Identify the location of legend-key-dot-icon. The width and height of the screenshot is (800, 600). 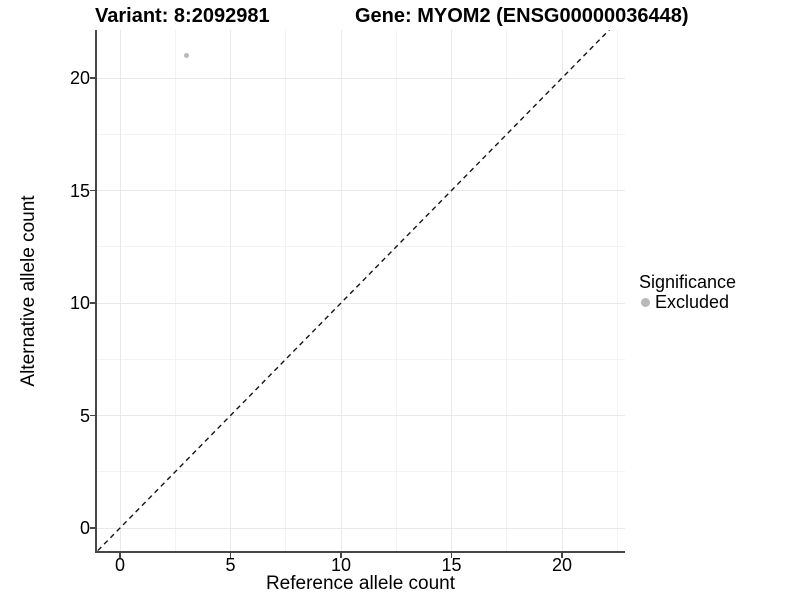
(645, 302).